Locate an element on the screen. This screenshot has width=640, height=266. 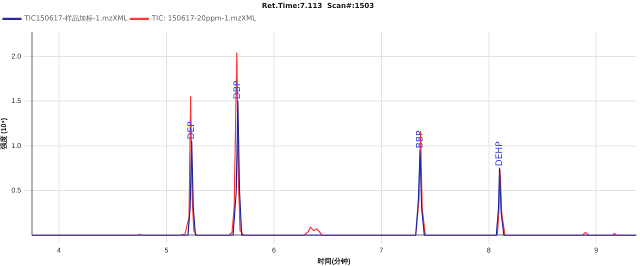
annotation: DEHP is located at coordinates (499, 153).